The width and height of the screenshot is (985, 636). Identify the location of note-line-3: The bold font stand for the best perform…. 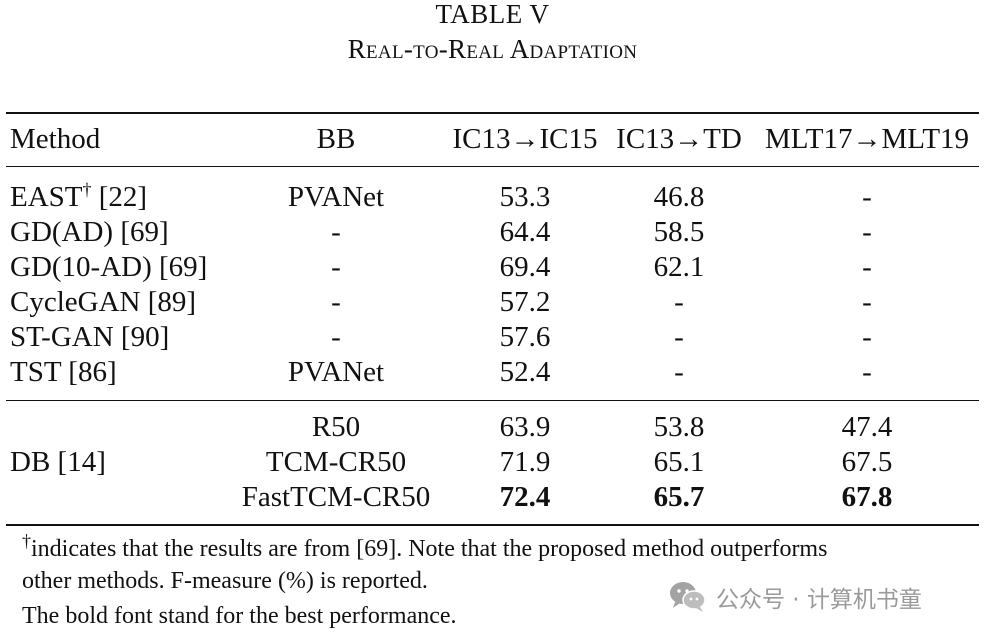
(239, 616).